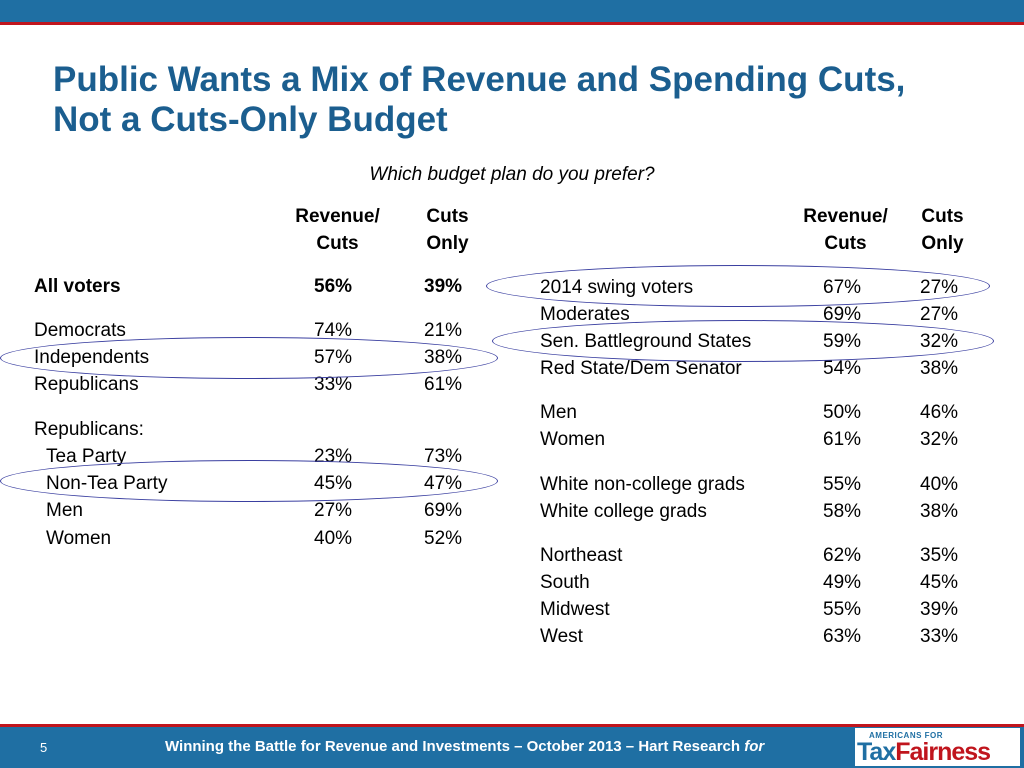 The width and height of the screenshot is (1024, 768). What do you see at coordinates (256, 430) in the screenshot?
I see `table-row-group-heading: Republicans:` at bounding box center [256, 430].